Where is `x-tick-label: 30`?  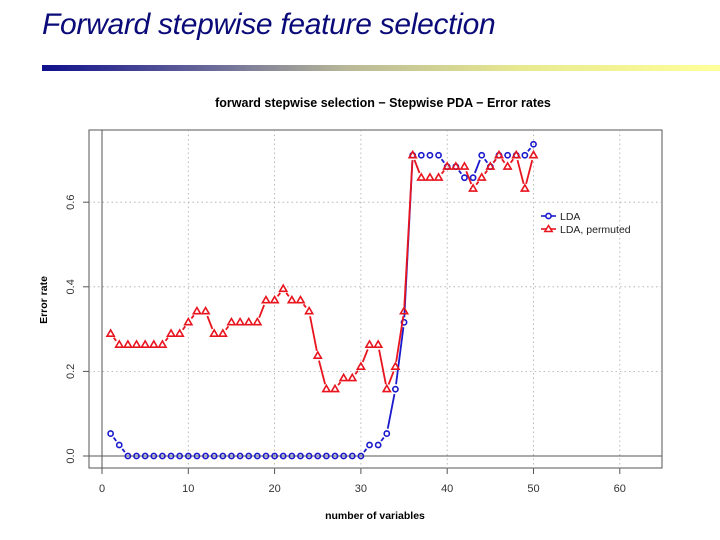 x-tick-label: 30 is located at coordinates (361, 489).